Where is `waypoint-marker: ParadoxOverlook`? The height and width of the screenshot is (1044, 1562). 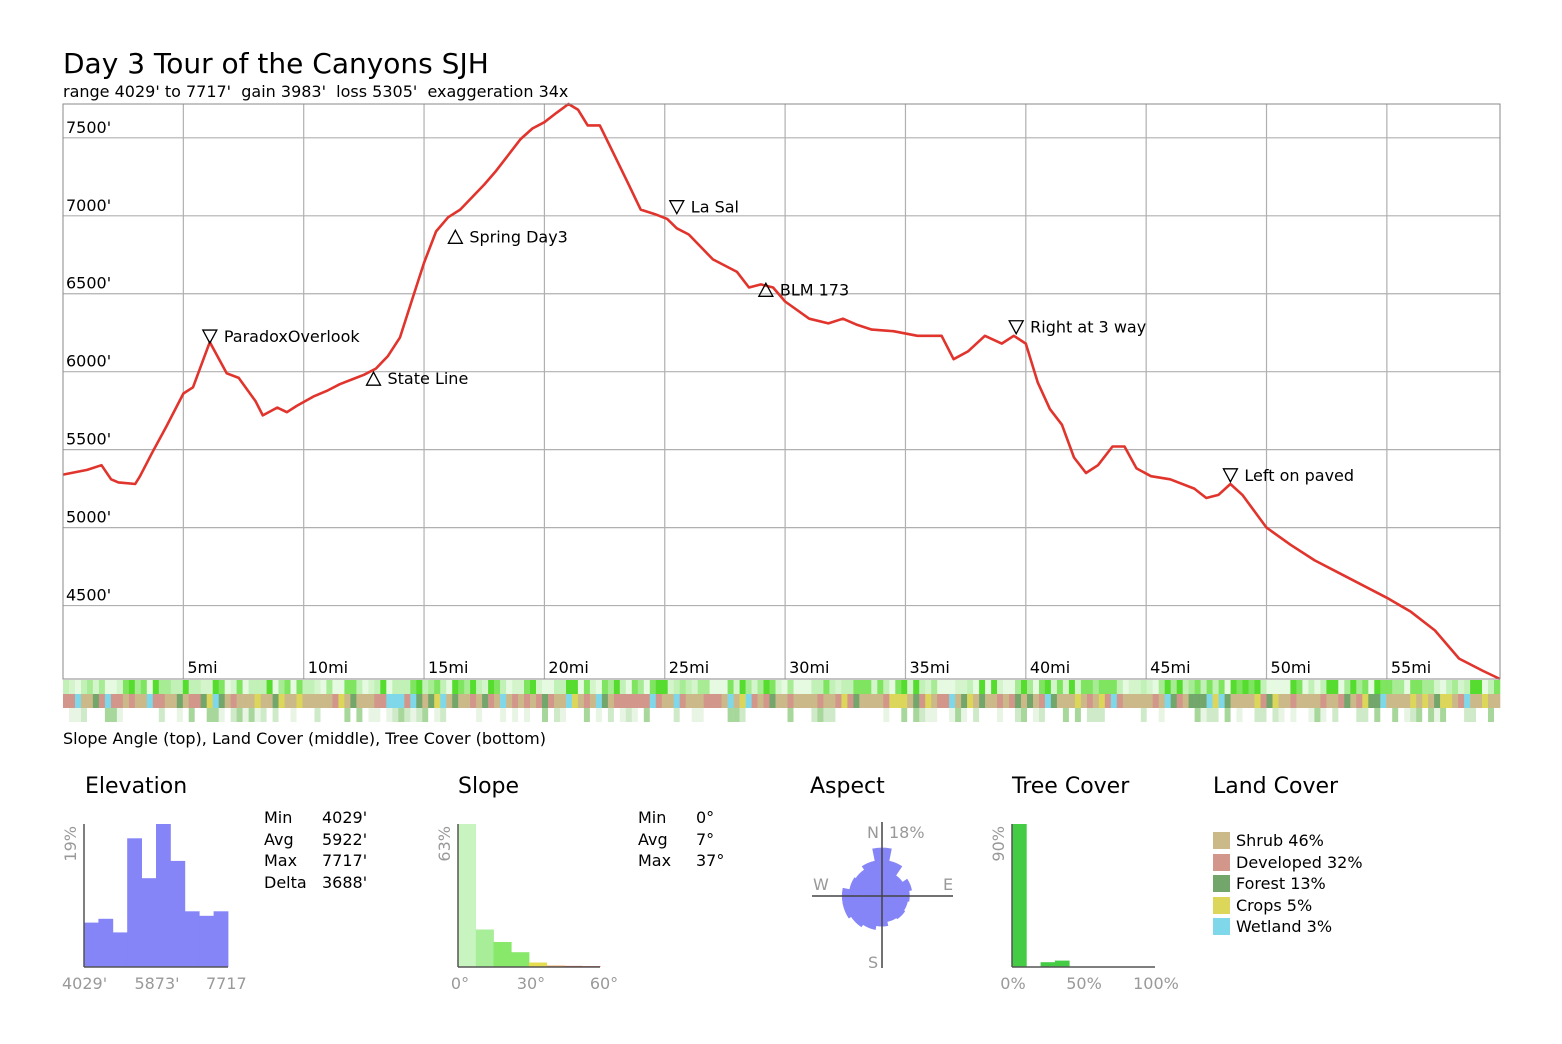 waypoint-marker: ParadoxOverlook is located at coordinates (281, 336).